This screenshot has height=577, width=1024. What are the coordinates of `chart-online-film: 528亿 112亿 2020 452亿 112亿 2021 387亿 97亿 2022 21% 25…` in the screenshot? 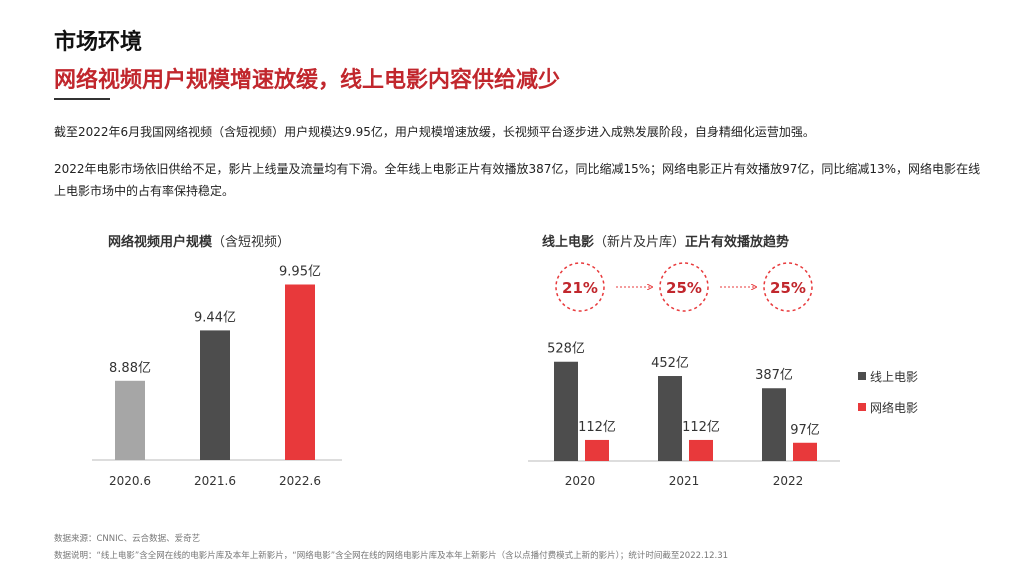 It's located at (723, 375).